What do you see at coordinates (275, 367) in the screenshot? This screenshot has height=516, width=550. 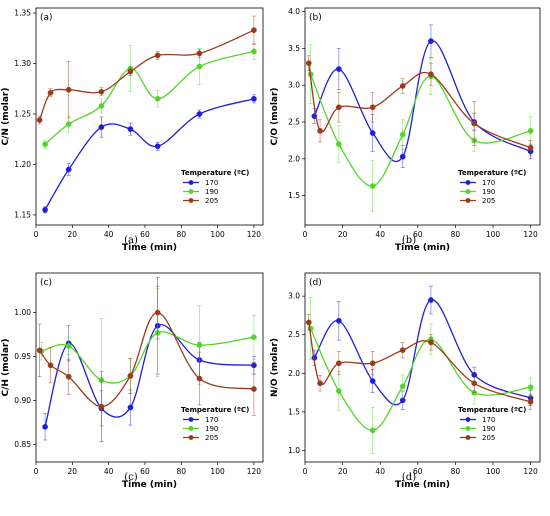 I see `y-axis-label: N/O (molar)` at bounding box center [275, 367].